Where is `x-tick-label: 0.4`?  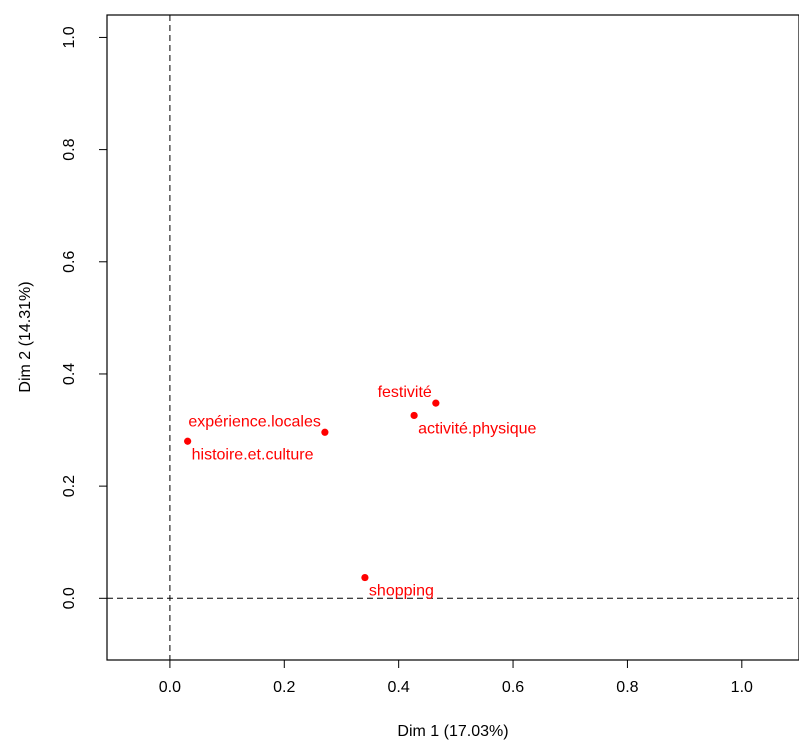 x-tick-label: 0.4 is located at coordinates (399, 687).